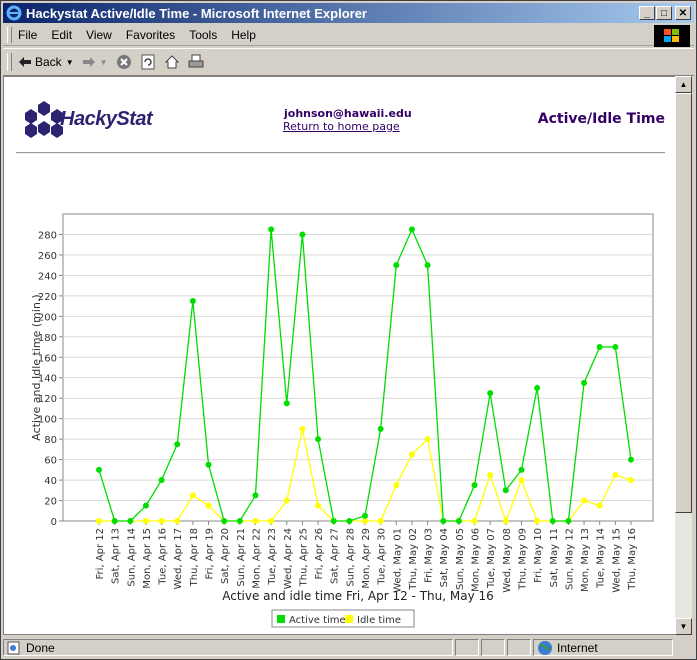  What do you see at coordinates (9, 35) in the screenshot?
I see `menu-grip` at bounding box center [9, 35].